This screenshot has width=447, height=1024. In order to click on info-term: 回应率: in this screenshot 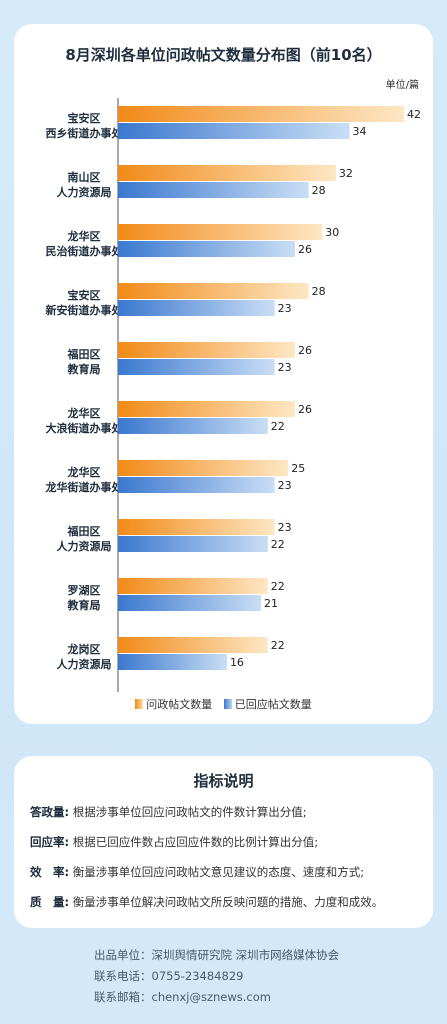, I will do `click(50, 842)`.